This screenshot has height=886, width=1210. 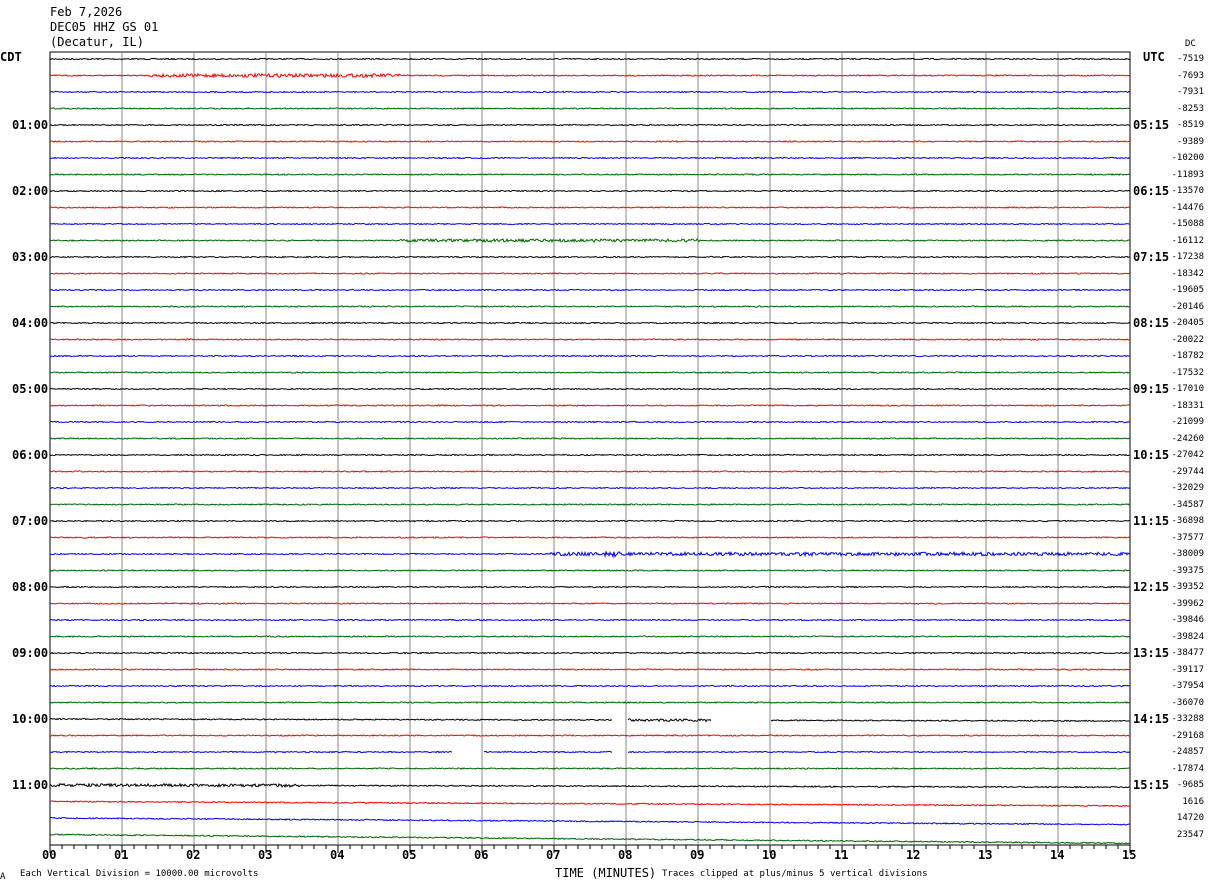 I want to click on utc-hour-label: 11:15, so click(x=1151, y=521).